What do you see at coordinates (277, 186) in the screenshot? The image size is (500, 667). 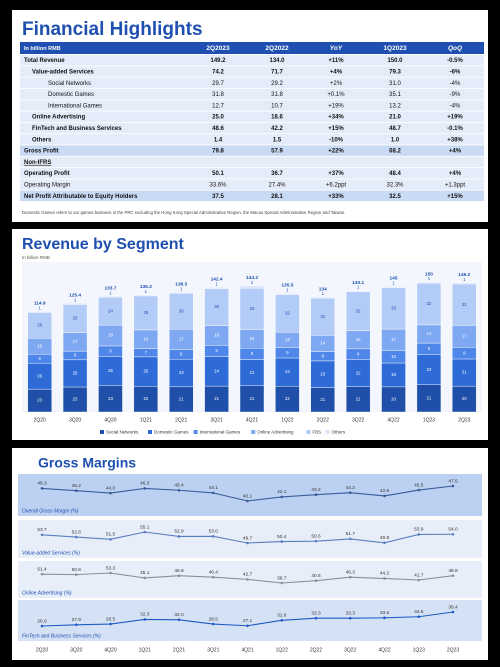 I see `table-cell: 27.4%` at bounding box center [277, 186].